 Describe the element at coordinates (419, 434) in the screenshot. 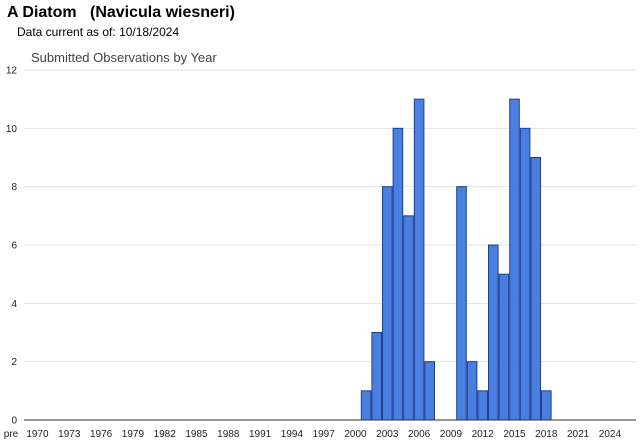

I see `x-tick-label: 2006` at that location.